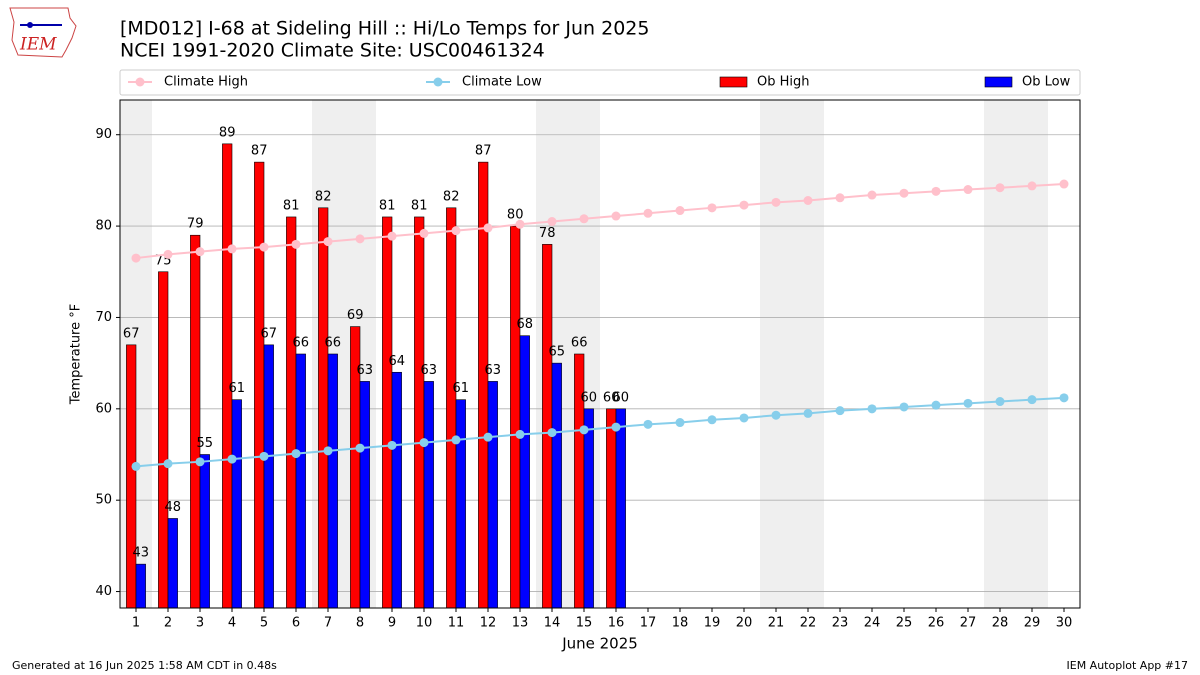 This screenshot has width=1200, height=675. I want to click on x-tick-label: 5, so click(264, 623).